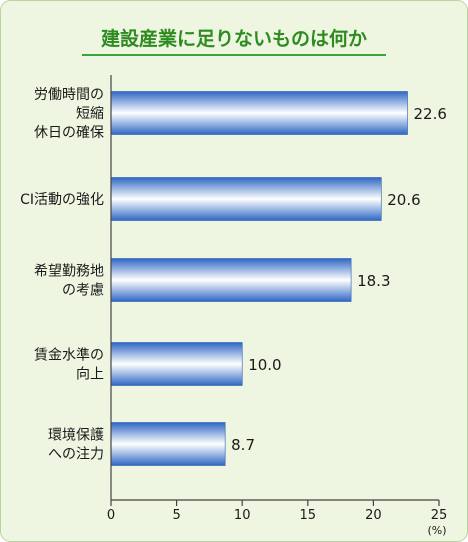 The width and height of the screenshot is (468, 542). What do you see at coordinates (373, 515) in the screenshot?
I see `x-tick-label: 20` at bounding box center [373, 515].